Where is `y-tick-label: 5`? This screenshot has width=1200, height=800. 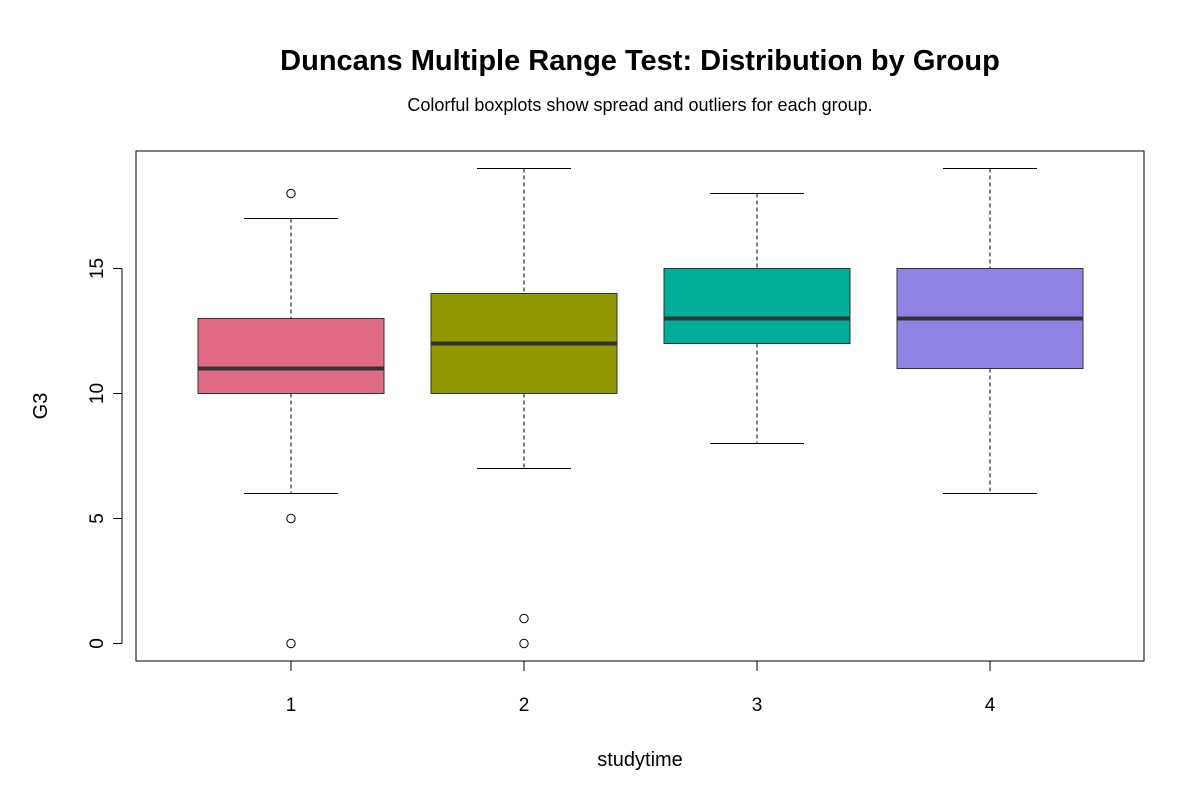
y-tick-label: 5 is located at coordinates (97, 518).